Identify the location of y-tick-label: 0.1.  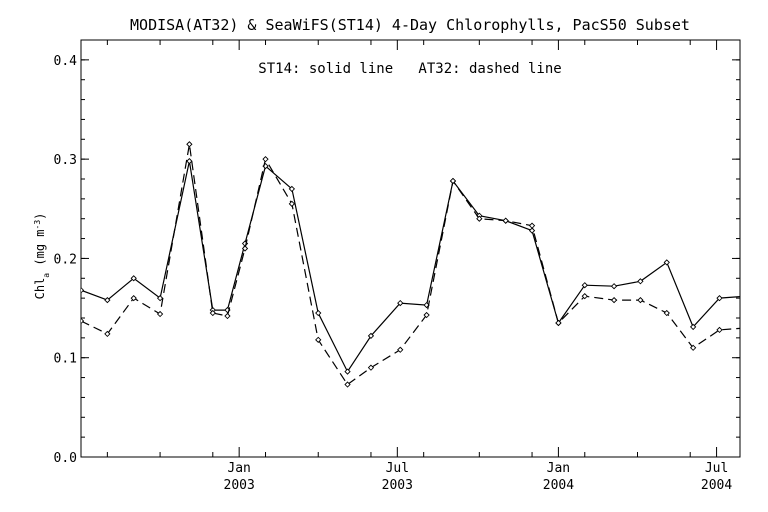
(65, 359).